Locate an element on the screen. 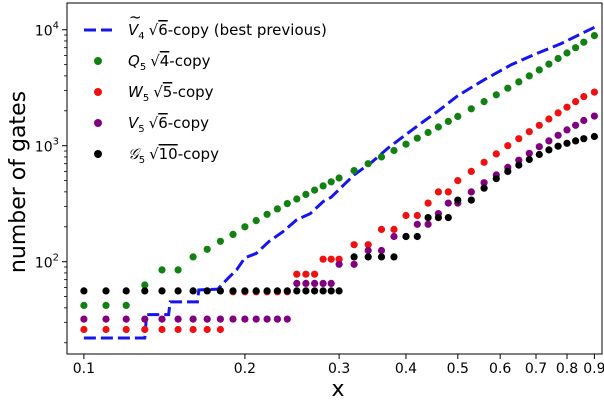 The width and height of the screenshot is (604, 408). x-tick-label-2: 0.3 is located at coordinates (339, 369).